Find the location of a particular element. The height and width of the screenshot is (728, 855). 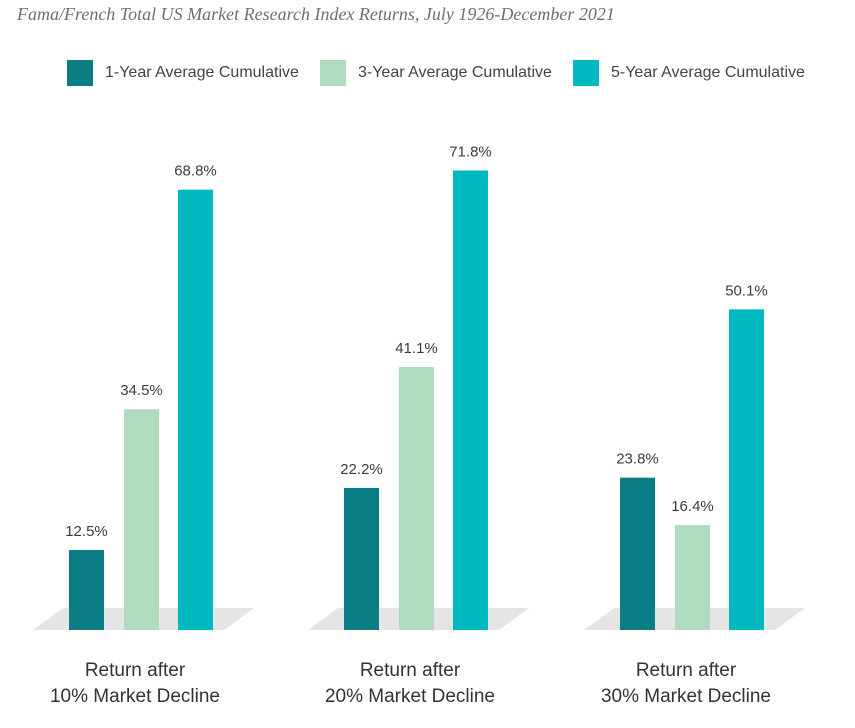

legend-label-1-year: 1-Year Average Cumulative is located at coordinates (202, 72).